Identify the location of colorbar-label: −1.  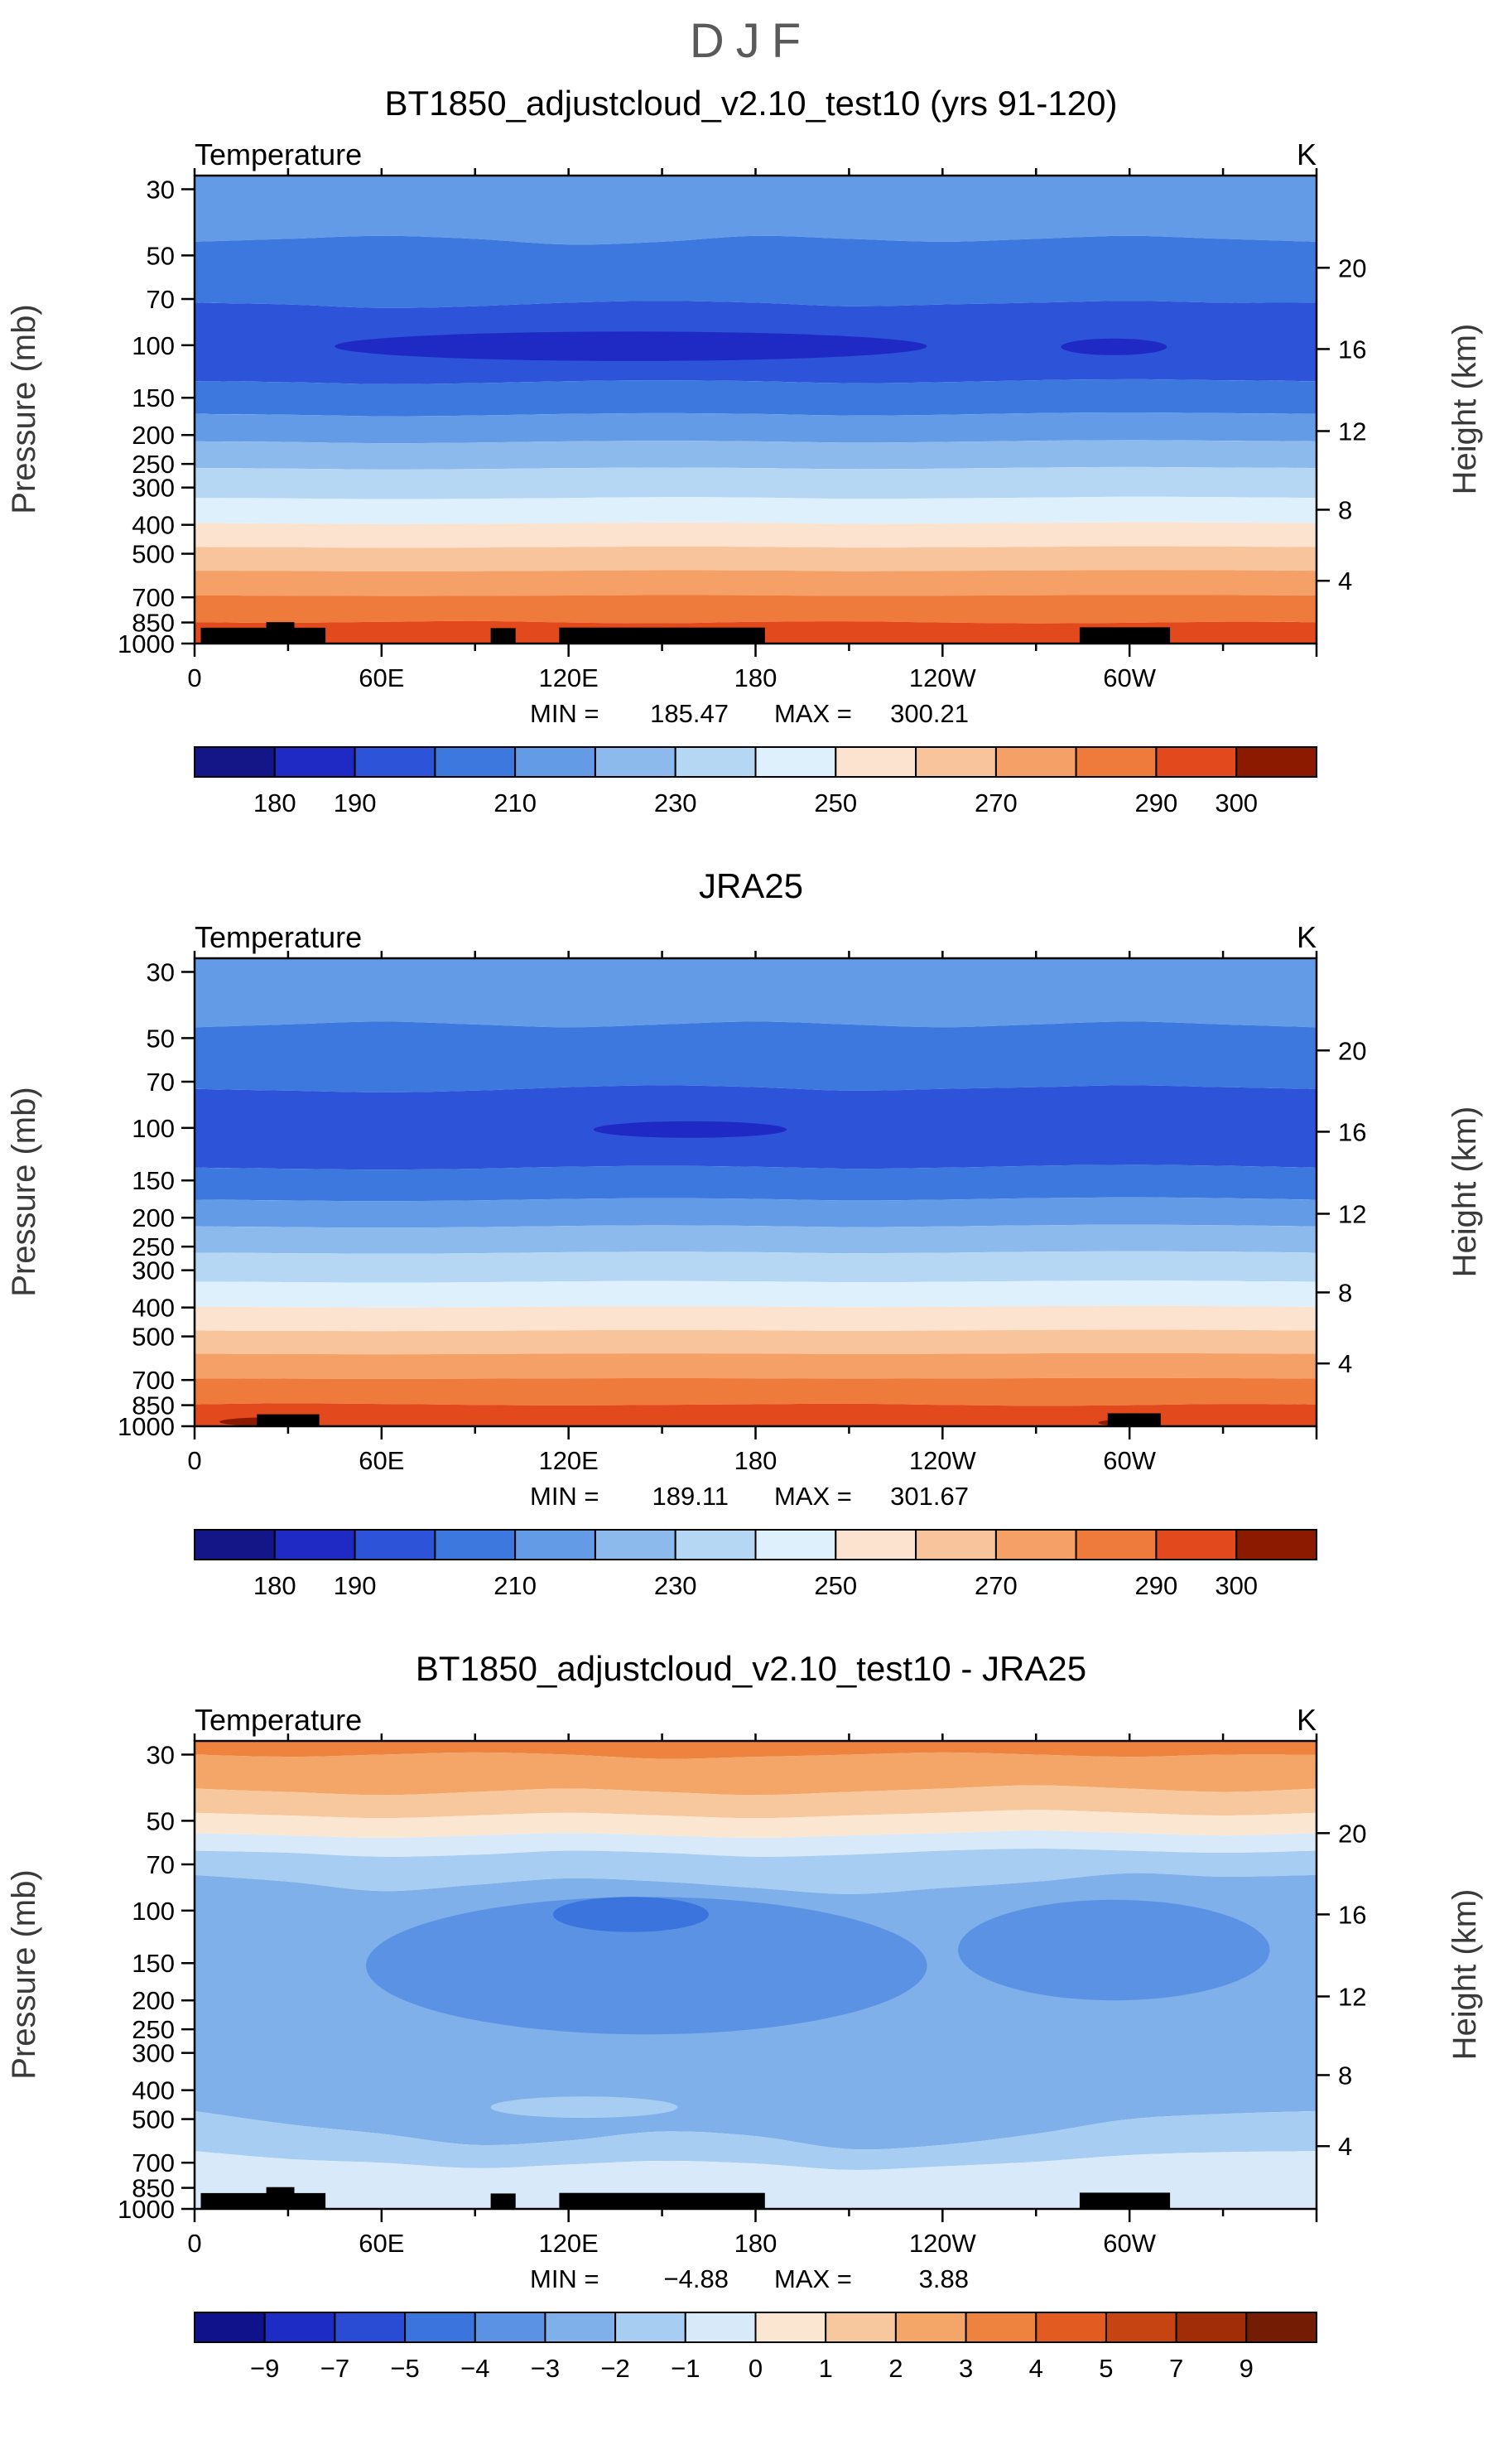
(685, 2368).